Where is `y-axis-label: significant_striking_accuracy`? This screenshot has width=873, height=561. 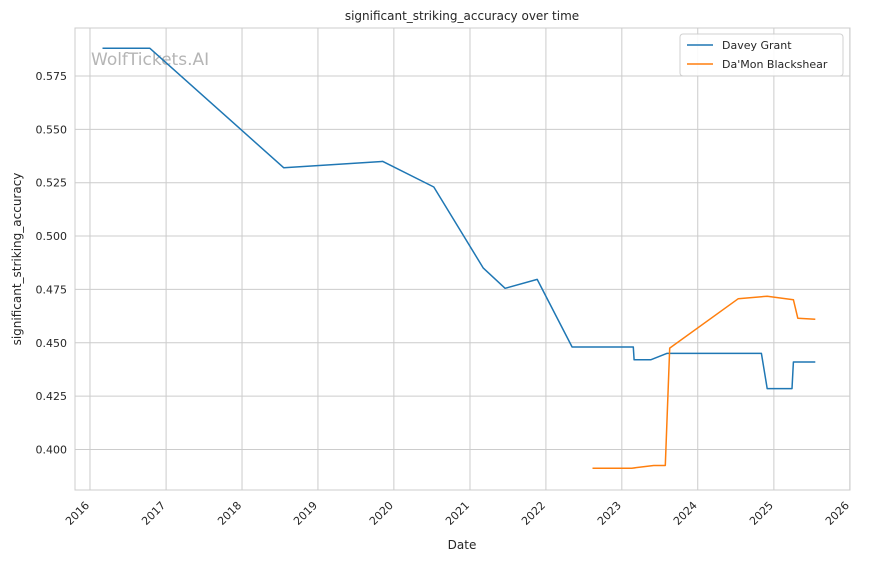 y-axis-label: significant_striking_accuracy is located at coordinates (17, 259).